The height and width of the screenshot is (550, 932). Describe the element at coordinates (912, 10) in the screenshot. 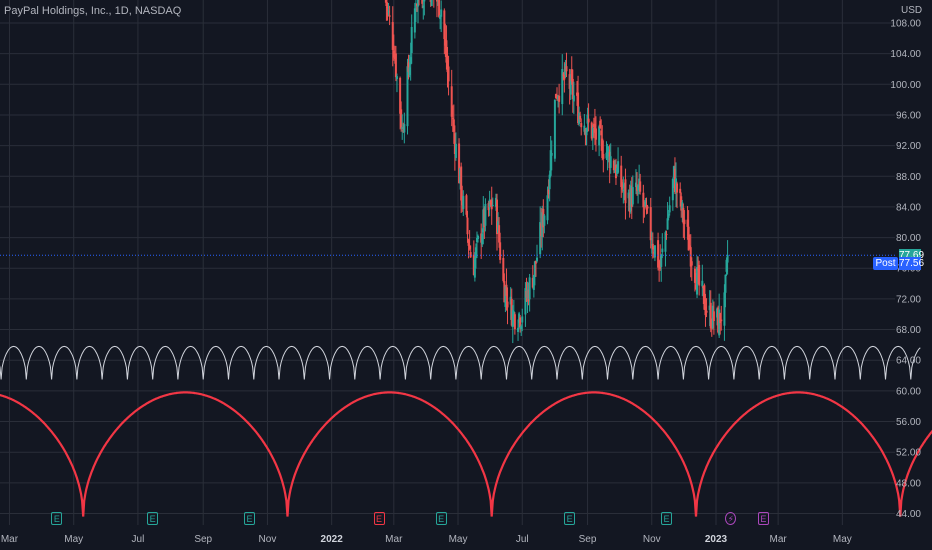

I see `currency-label: USD` at that location.